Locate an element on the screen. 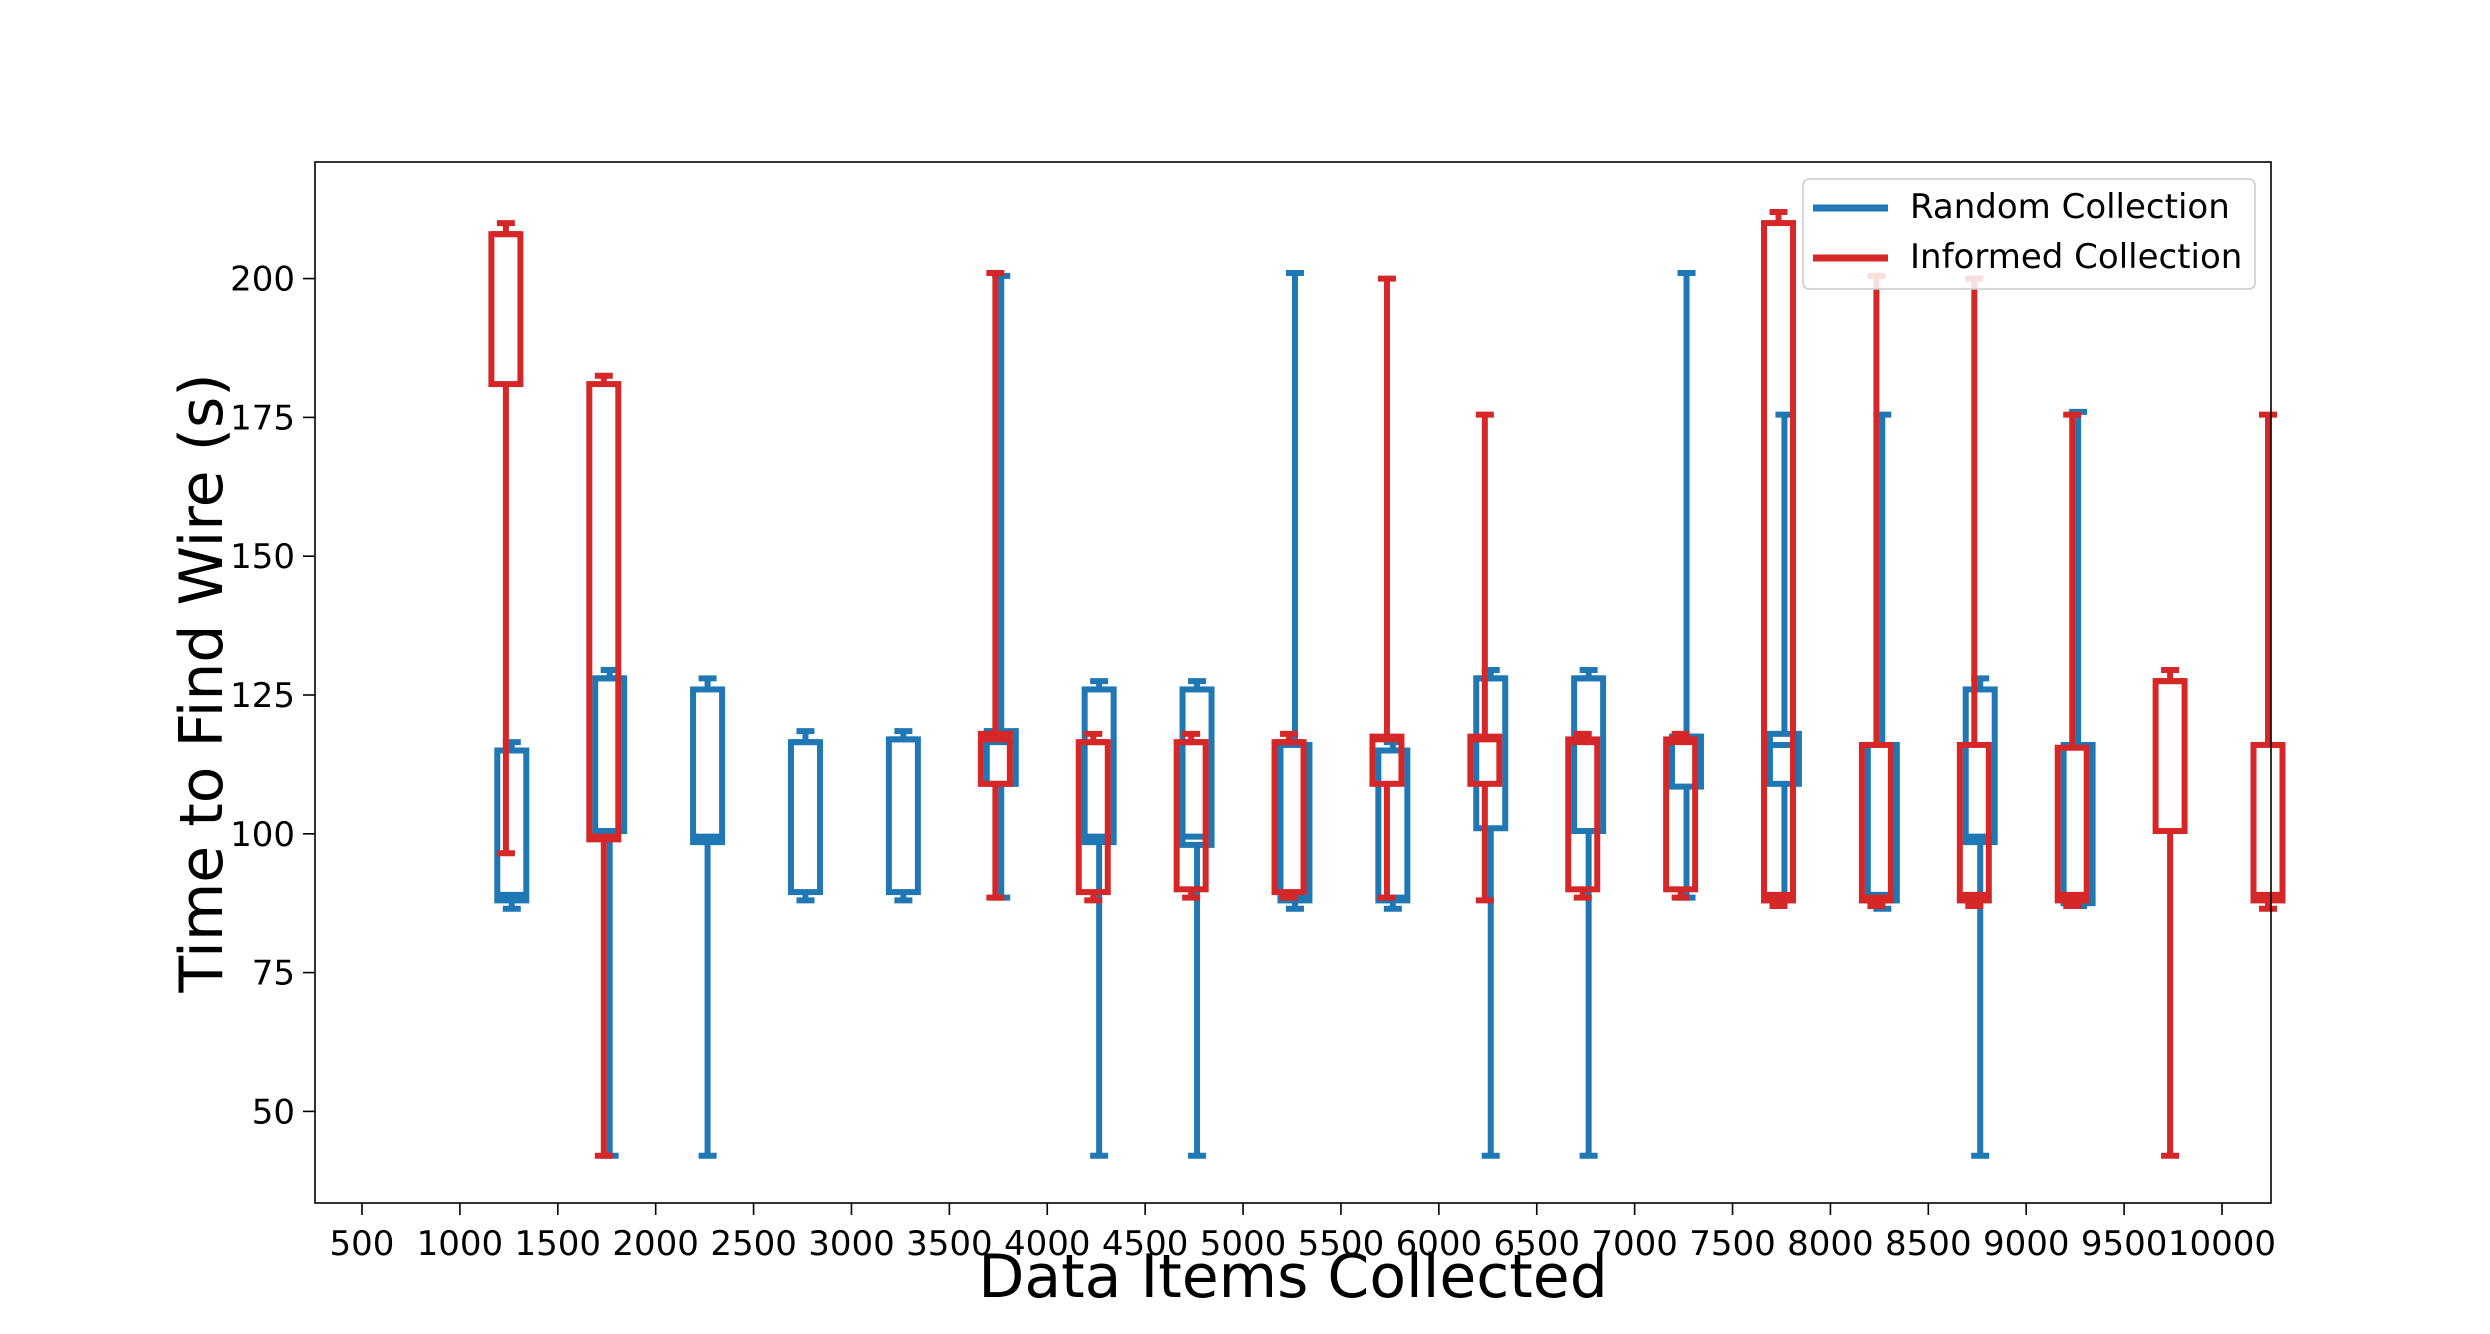 This screenshot has height=1334, width=2490. legend-label-informed: Informed Collection is located at coordinates (2076, 257).